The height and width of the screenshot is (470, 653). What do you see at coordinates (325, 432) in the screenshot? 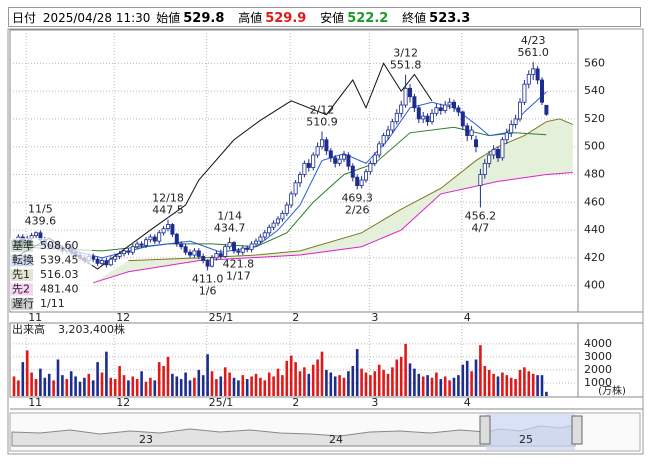
I see `navigator: 23 24 25` at bounding box center [325, 432].